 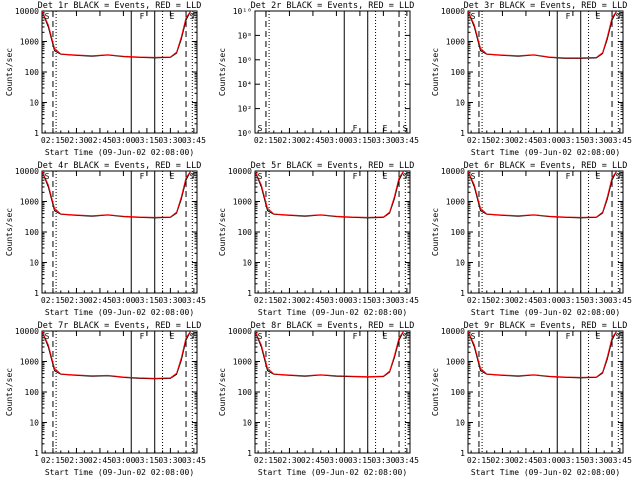 I want to click on panel-title: Det 5r BLACK = Events, RED = LLD, so click(x=333, y=166).